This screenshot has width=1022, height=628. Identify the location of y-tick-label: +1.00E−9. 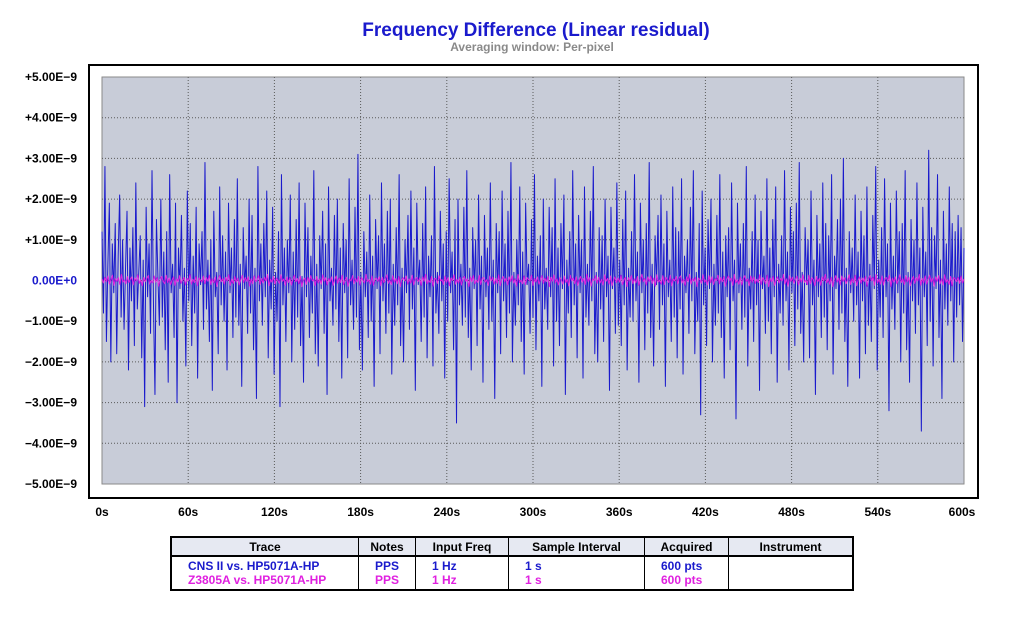
(51, 240).